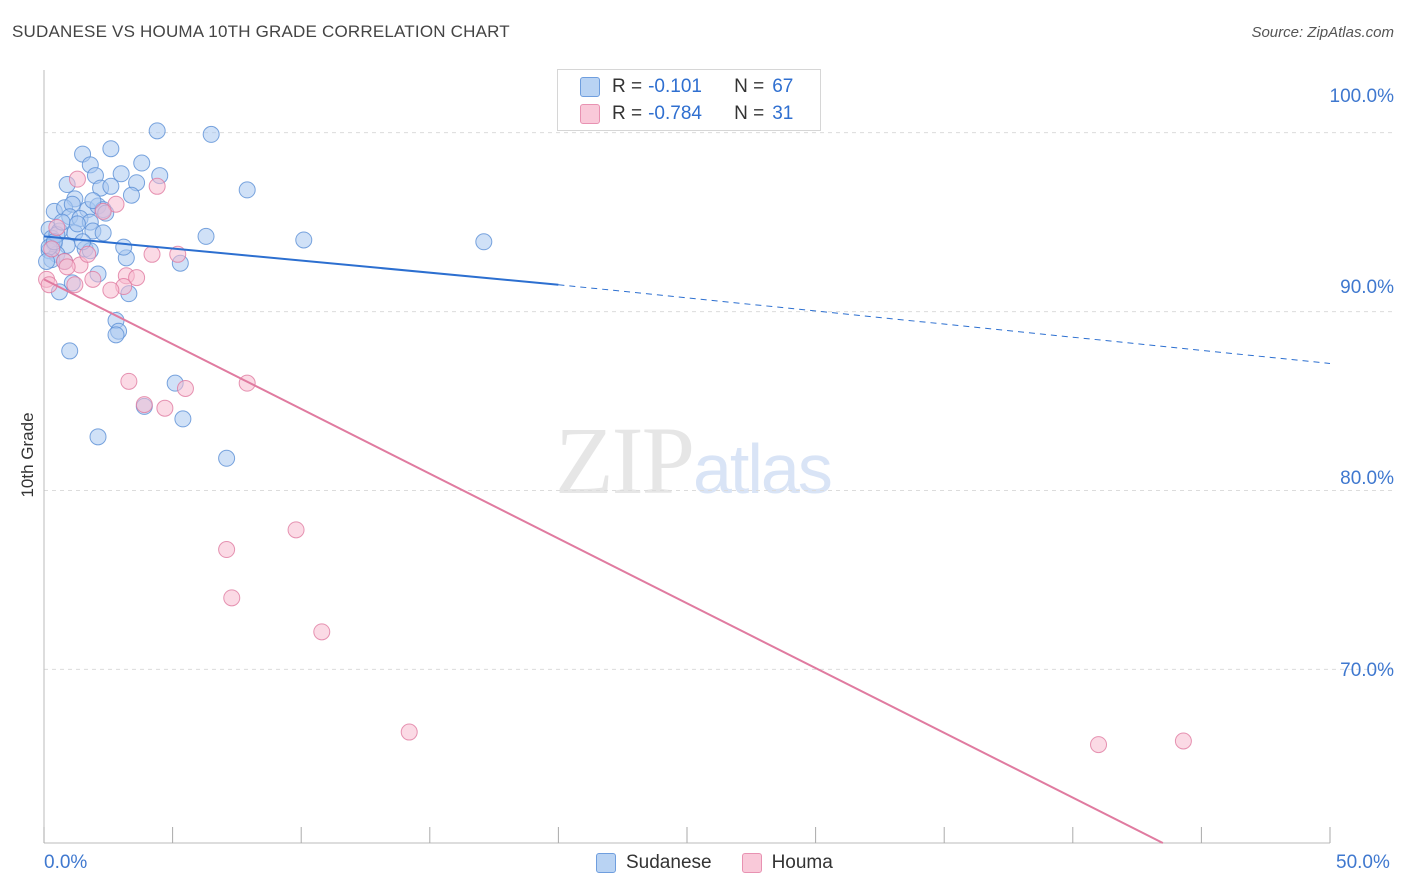 This screenshot has height=892, width=1406. I want to click on chart-source: Source: ZipAtlas.com, so click(1322, 32).